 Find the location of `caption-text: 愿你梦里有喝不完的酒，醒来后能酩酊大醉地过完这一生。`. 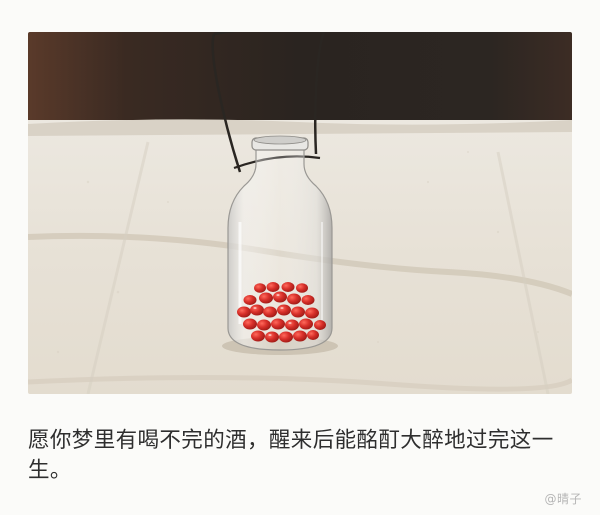

caption-text: 愿你梦里有喝不完的酒，醒来后能酩酊大醉地过完这一生。 is located at coordinates (291, 455).